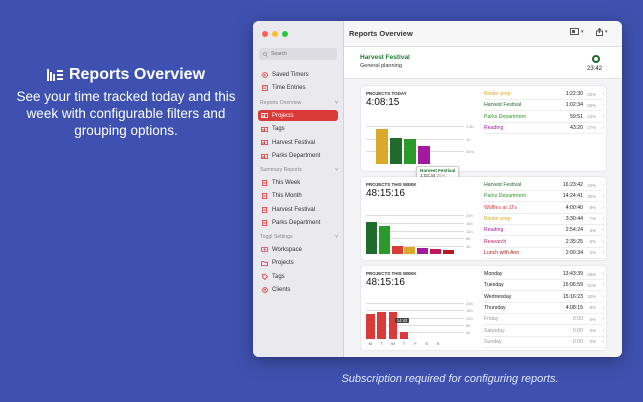 Image resolution: width=643 pixels, height=402 pixels. What do you see at coordinates (544, 185) in the screenshot?
I see `report-row-harvest-festival: Harvest Festival 16:23:42 34% ›` at bounding box center [544, 185].